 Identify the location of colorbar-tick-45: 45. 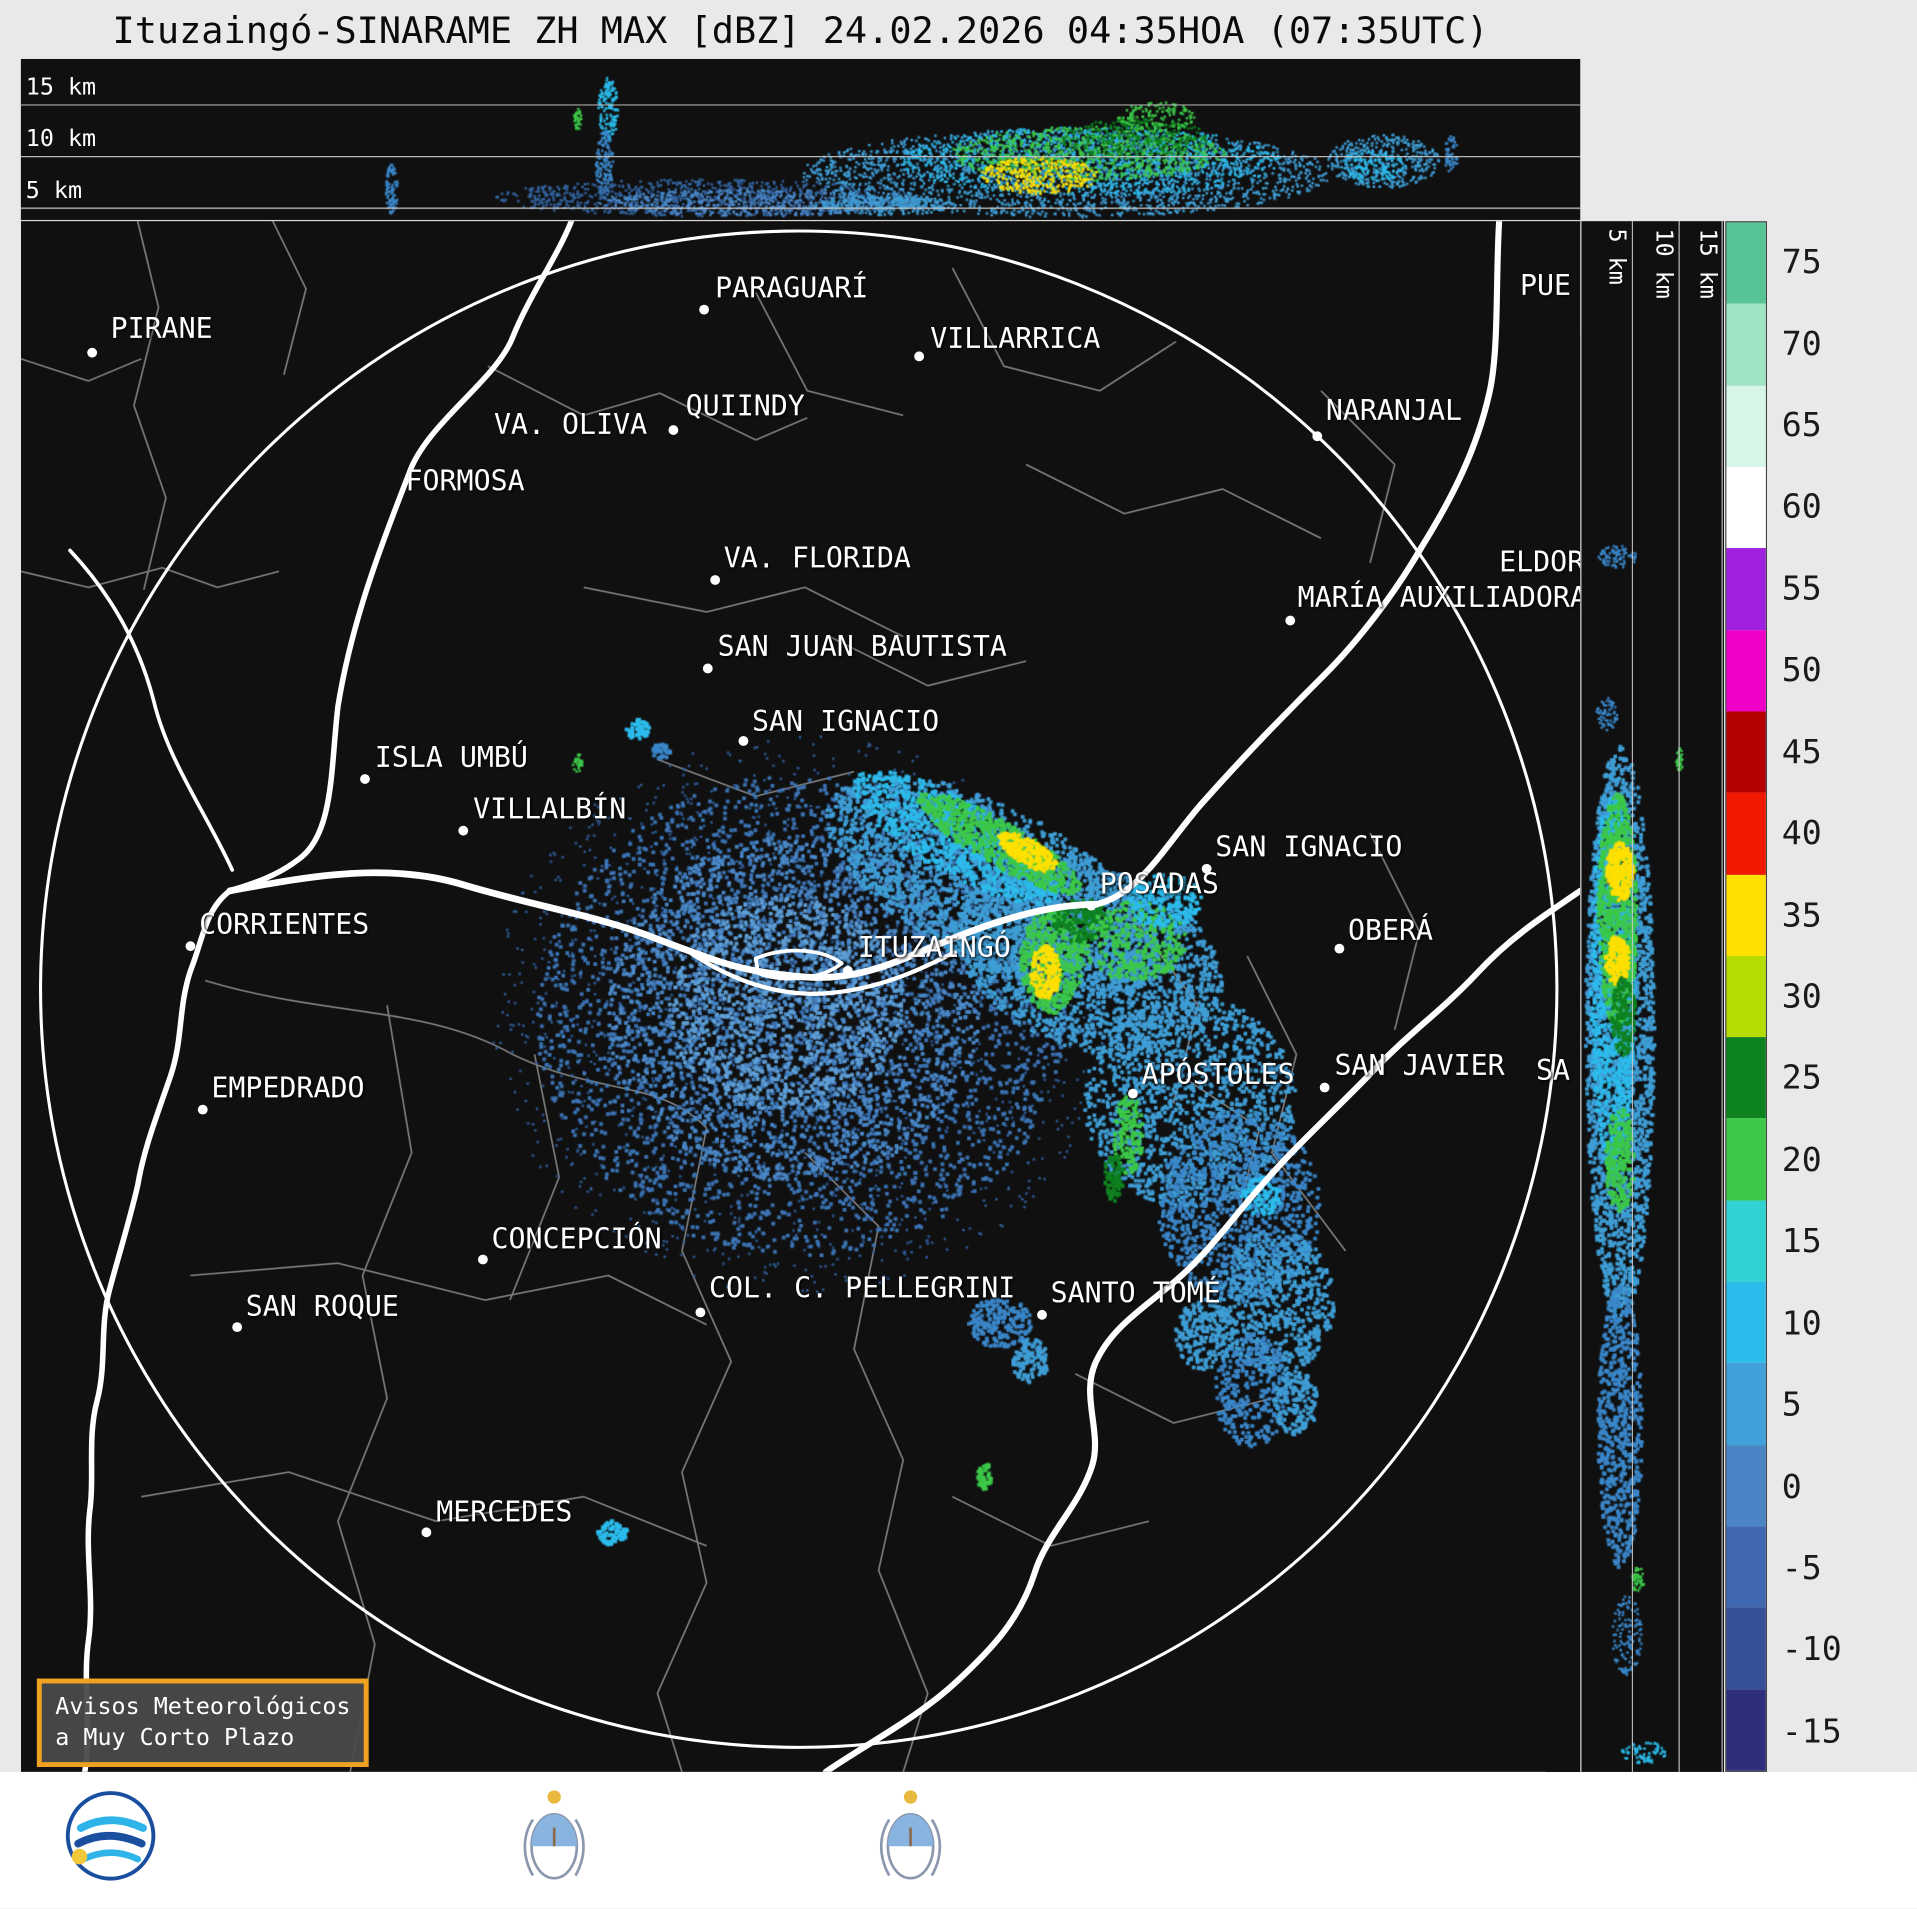
(1801, 752).